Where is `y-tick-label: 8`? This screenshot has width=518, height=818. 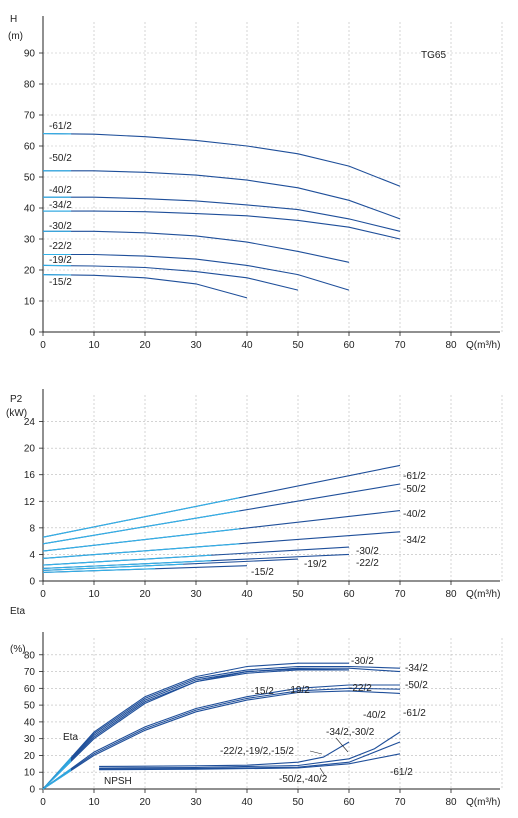 y-tick-label: 8 is located at coordinates (32, 528).